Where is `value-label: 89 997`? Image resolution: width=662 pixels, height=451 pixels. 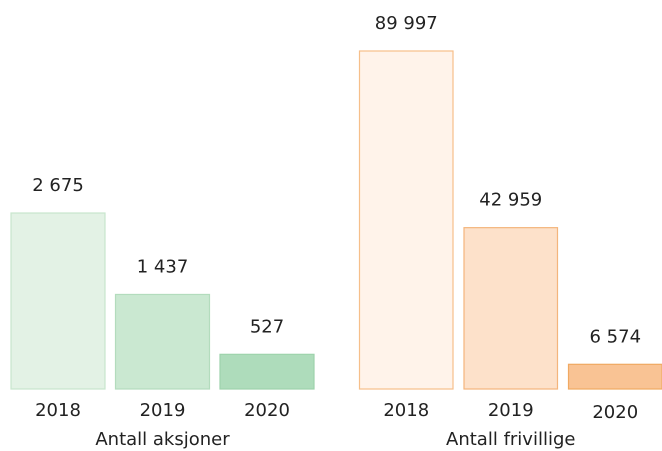
value-label: 89 997 is located at coordinates (406, 23).